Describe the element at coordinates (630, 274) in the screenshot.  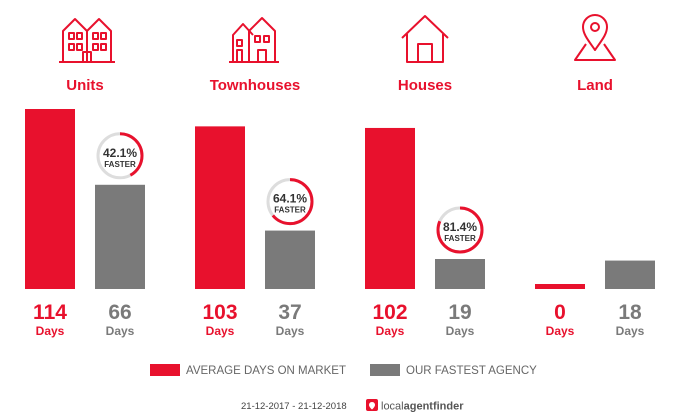
I see `bar-agency-land` at that location.